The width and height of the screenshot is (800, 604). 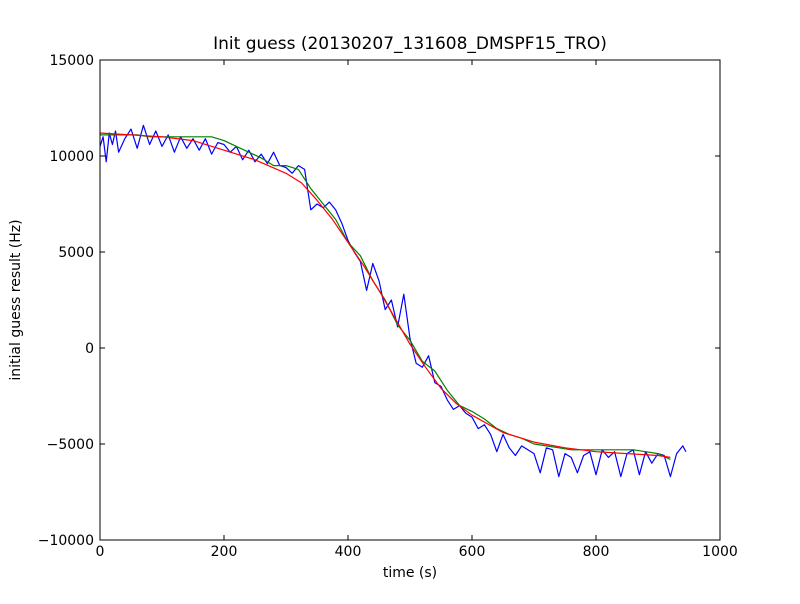 What do you see at coordinates (472, 552) in the screenshot?
I see `x-tick-label: 600` at bounding box center [472, 552].